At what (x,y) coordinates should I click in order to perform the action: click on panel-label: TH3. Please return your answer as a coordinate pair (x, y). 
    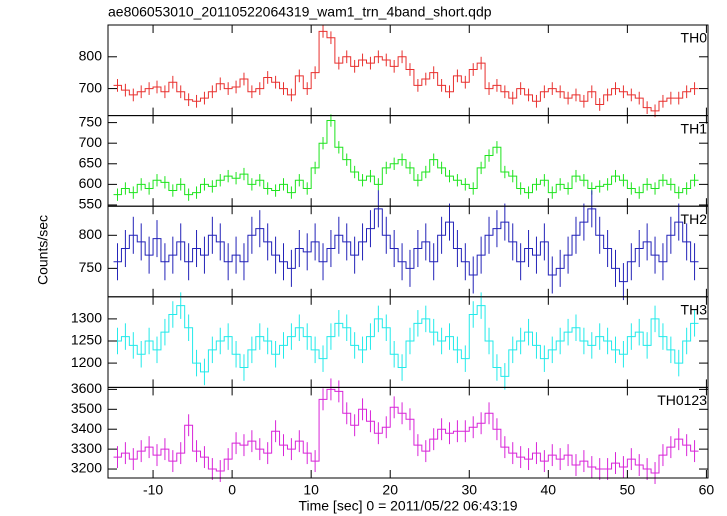
    Looking at the image, I should click on (694, 310).